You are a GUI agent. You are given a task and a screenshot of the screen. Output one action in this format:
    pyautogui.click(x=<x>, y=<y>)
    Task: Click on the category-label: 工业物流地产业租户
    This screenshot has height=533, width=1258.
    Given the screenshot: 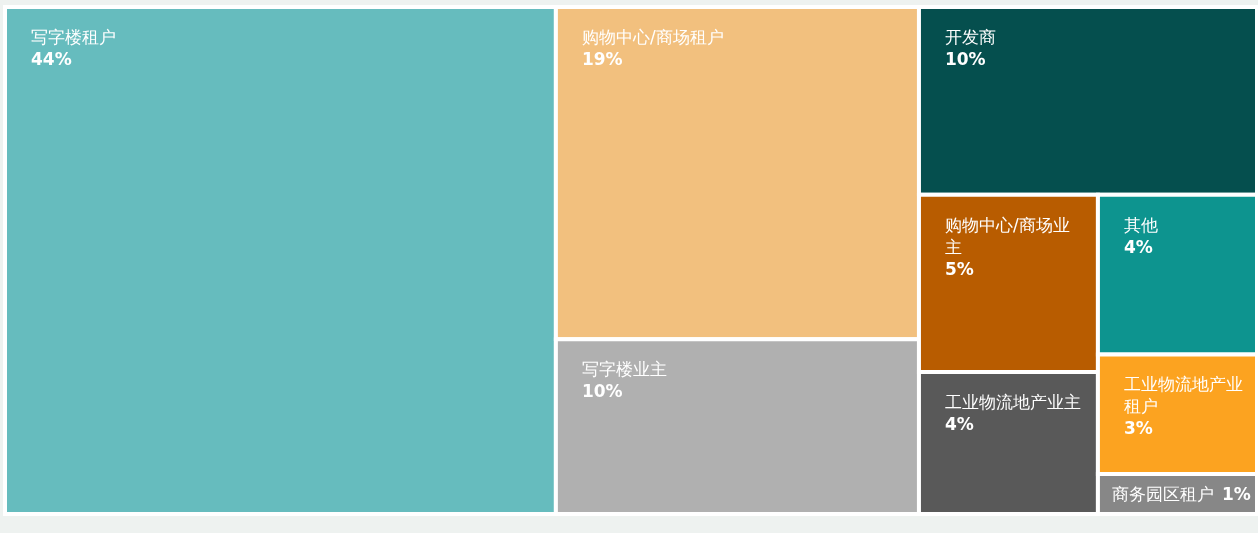 What is the action you would take?
    pyautogui.click(x=1183, y=395)
    